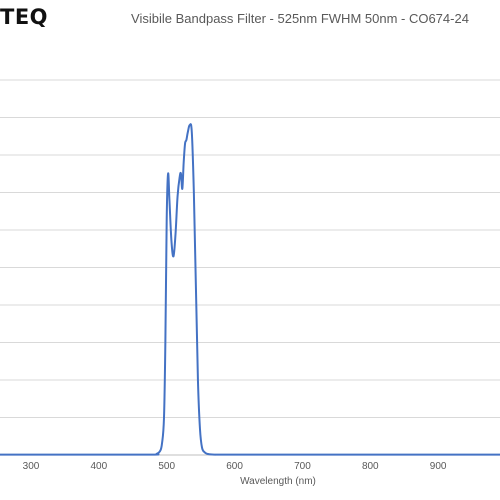 The image size is (500, 500). Describe the element at coordinates (234, 466) in the screenshot. I see `x-tick-label: 600` at that location.